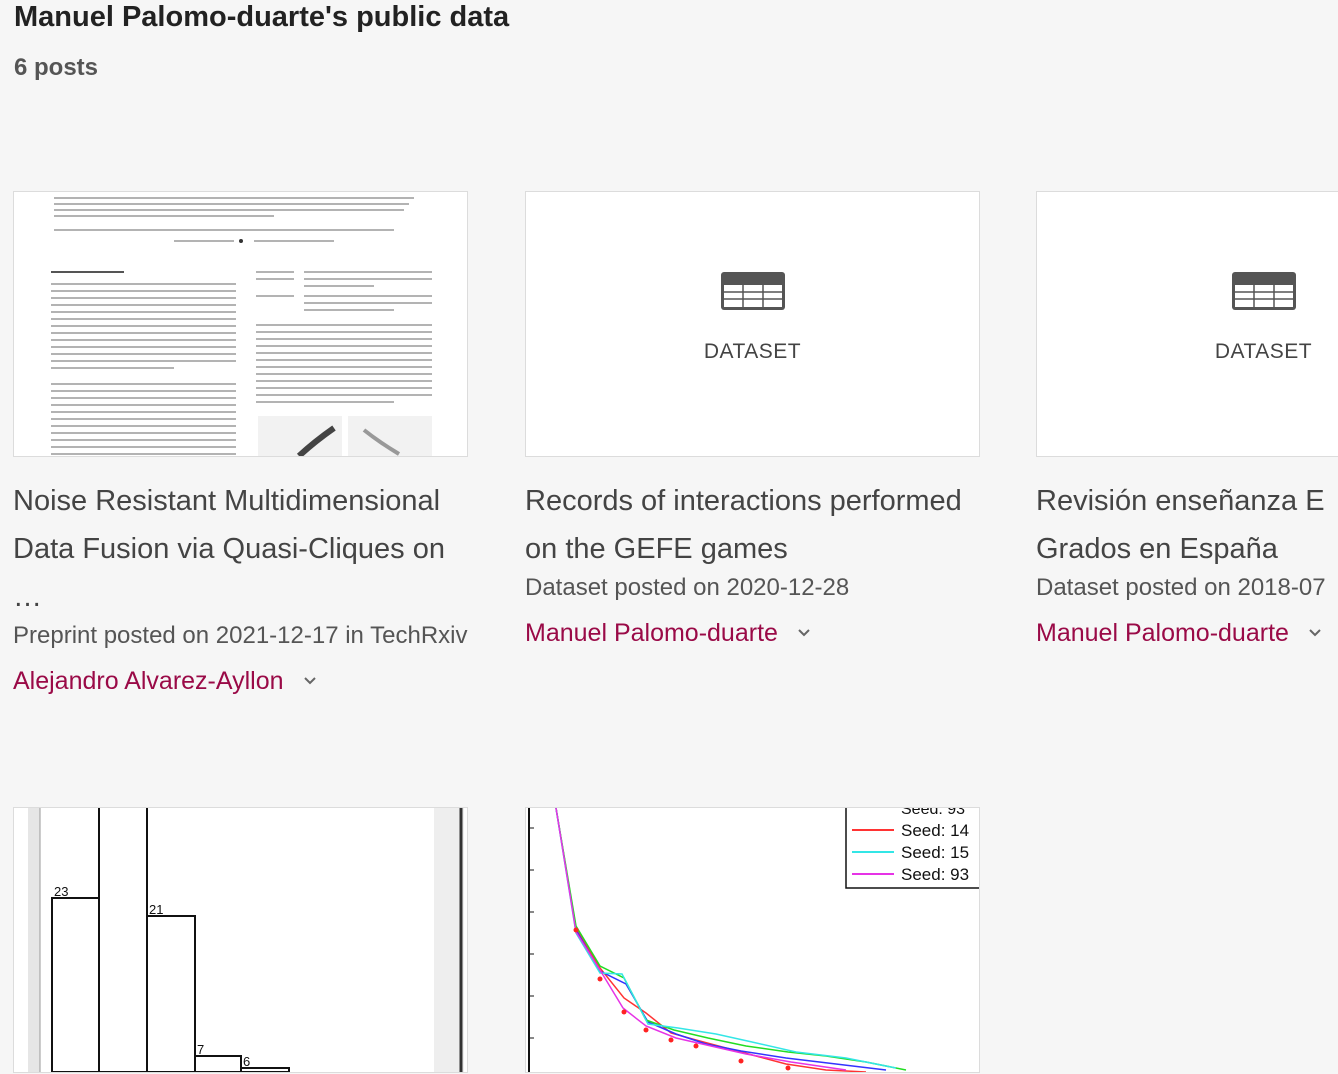 The height and width of the screenshot is (1074, 1338). I want to click on card-author: Alejandro Alvarez-Ayllon, so click(240, 681).